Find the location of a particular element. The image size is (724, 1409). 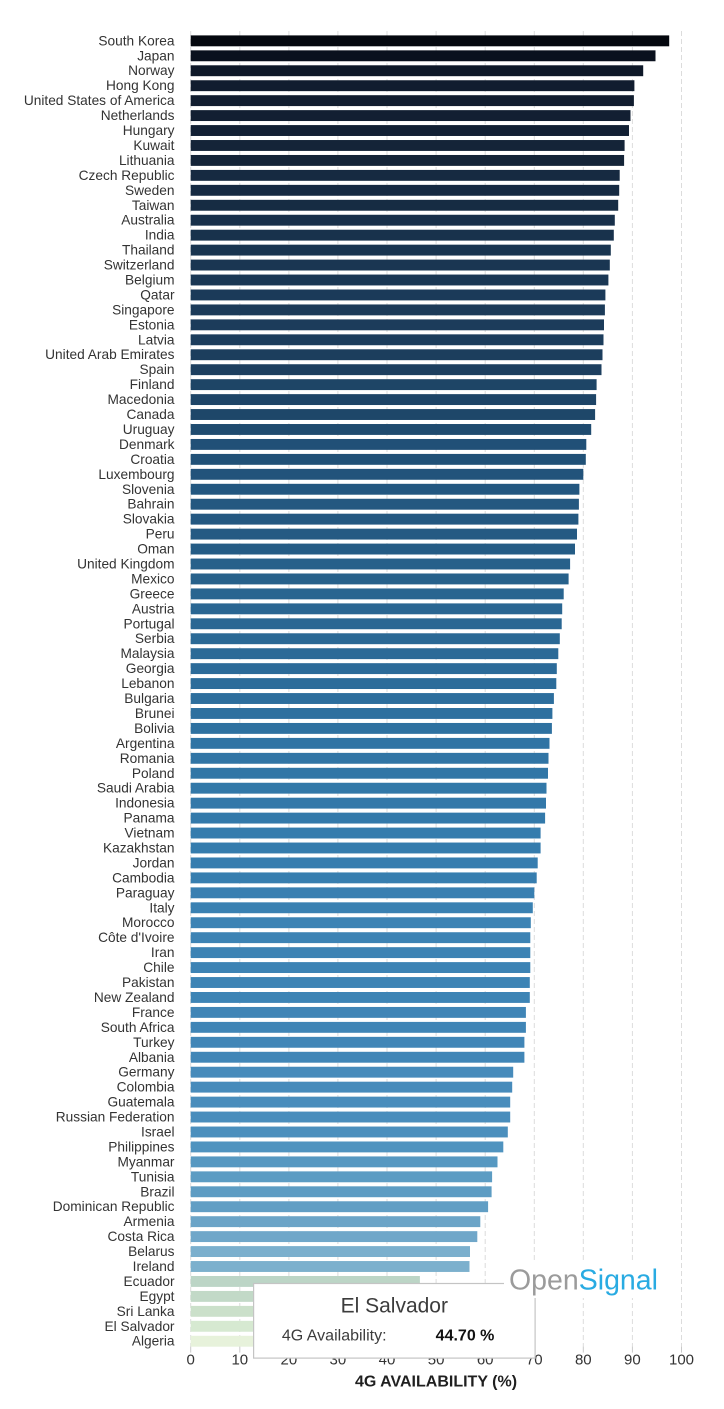

svg-text: Paraguay is located at coordinates (145, 892).